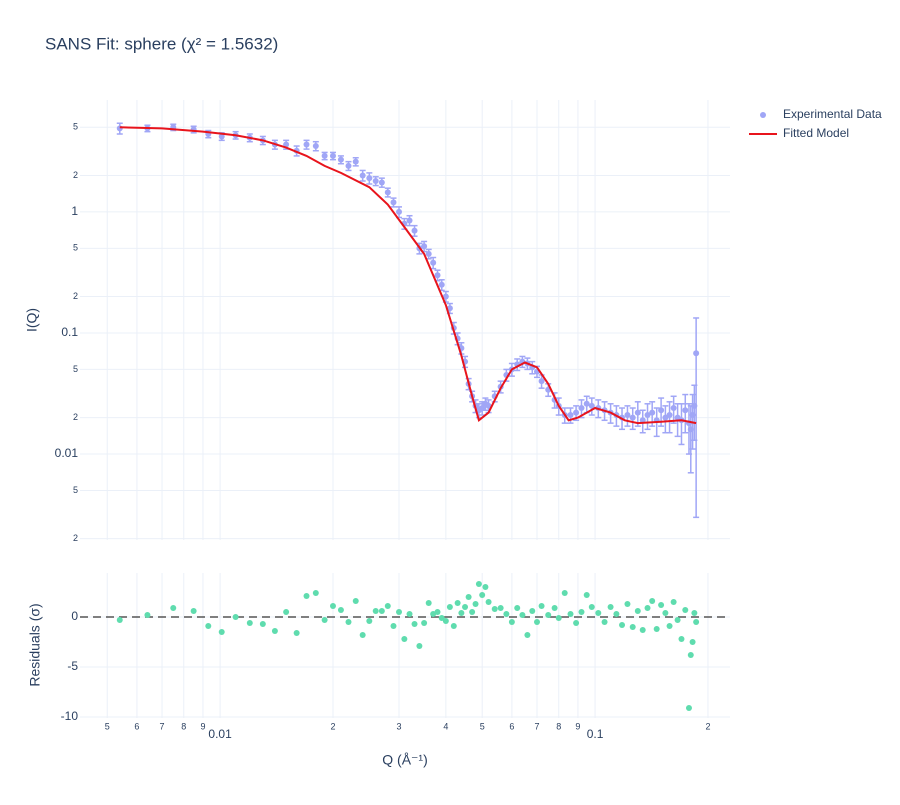 The width and height of the screenshot is (900, 805). What do you see at coordinates (577, 726) in the screenshot?
I see `x-tick-label: 9` at bounding box center [577, 726].